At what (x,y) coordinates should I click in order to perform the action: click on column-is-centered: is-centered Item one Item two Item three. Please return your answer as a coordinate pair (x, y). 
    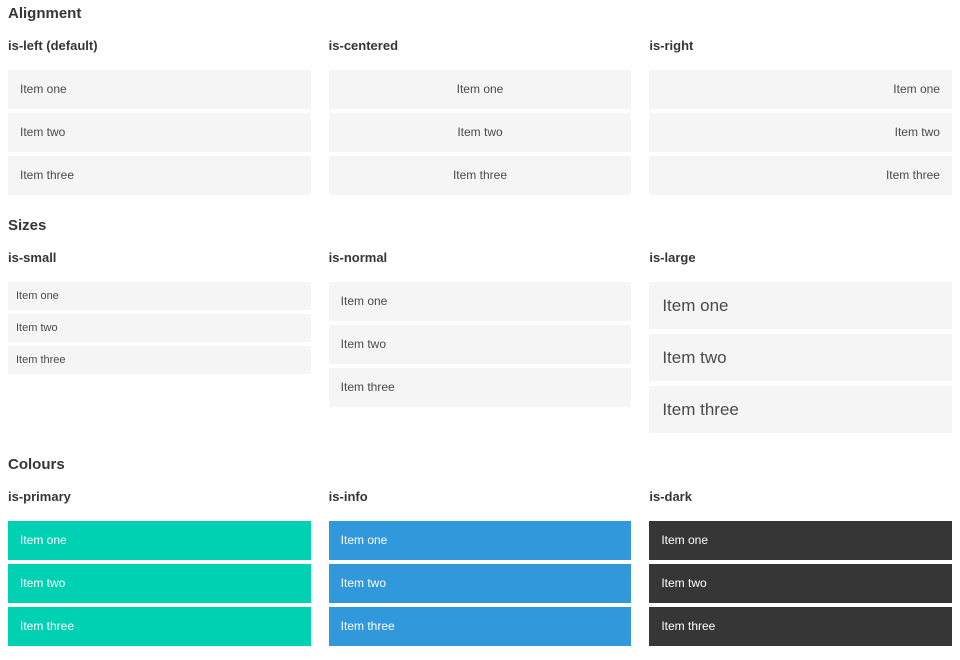
    Looking at the image, I should click on (480, 118).